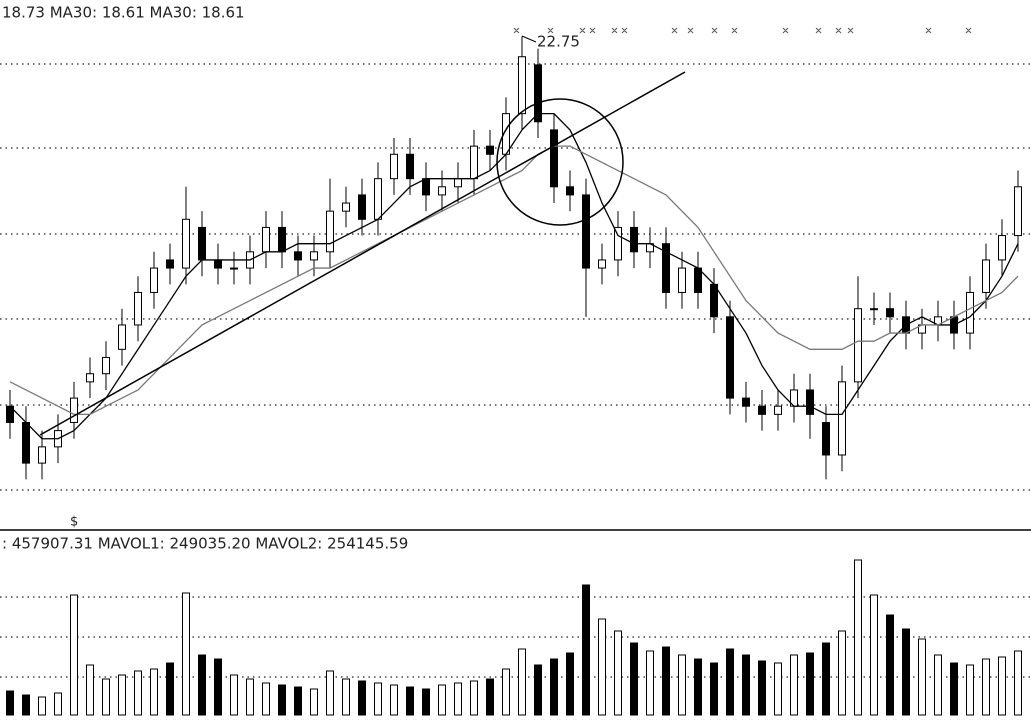 The width and height of the screenshot is (1031, 723). I want to click on peak-label: 22.75, so click(558, 42).